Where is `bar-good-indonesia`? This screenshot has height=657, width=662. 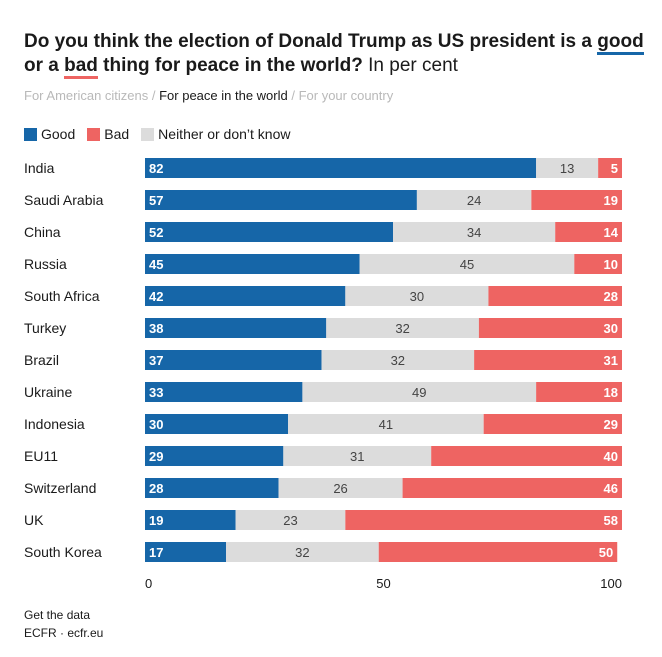 bar-good-indonesia is located at coordinates (217, 424).